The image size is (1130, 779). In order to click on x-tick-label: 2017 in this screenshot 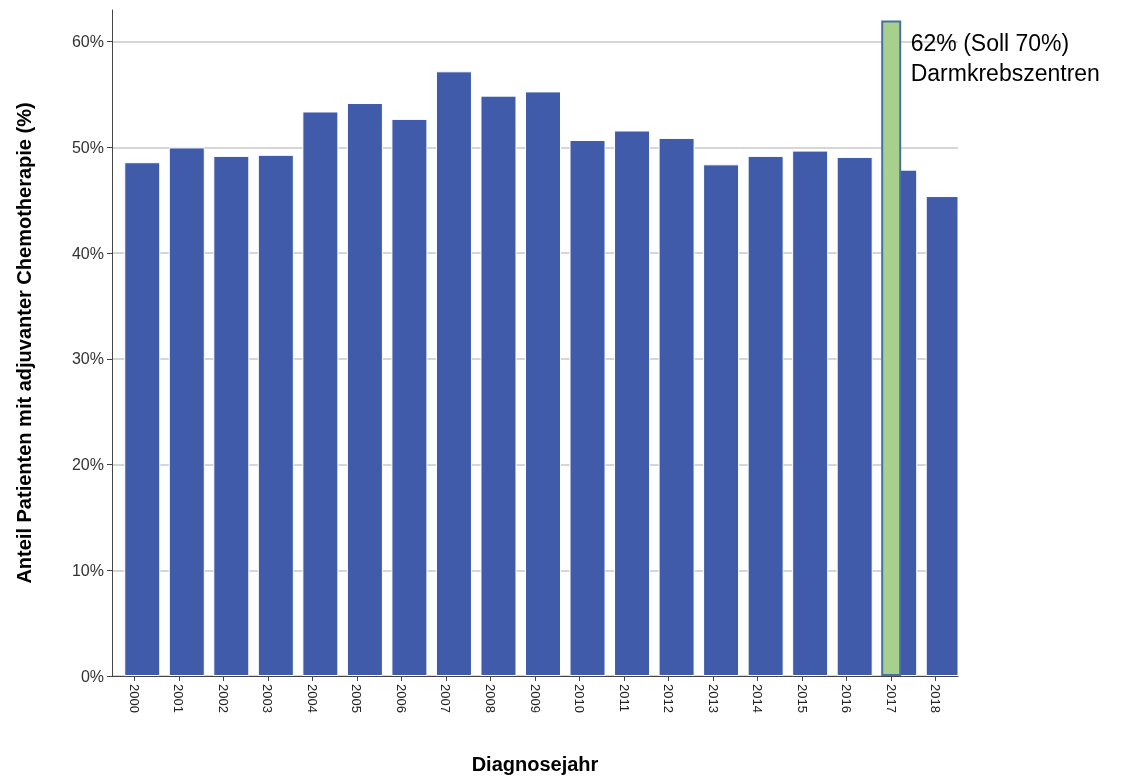, I will do `click(891, 698)`.